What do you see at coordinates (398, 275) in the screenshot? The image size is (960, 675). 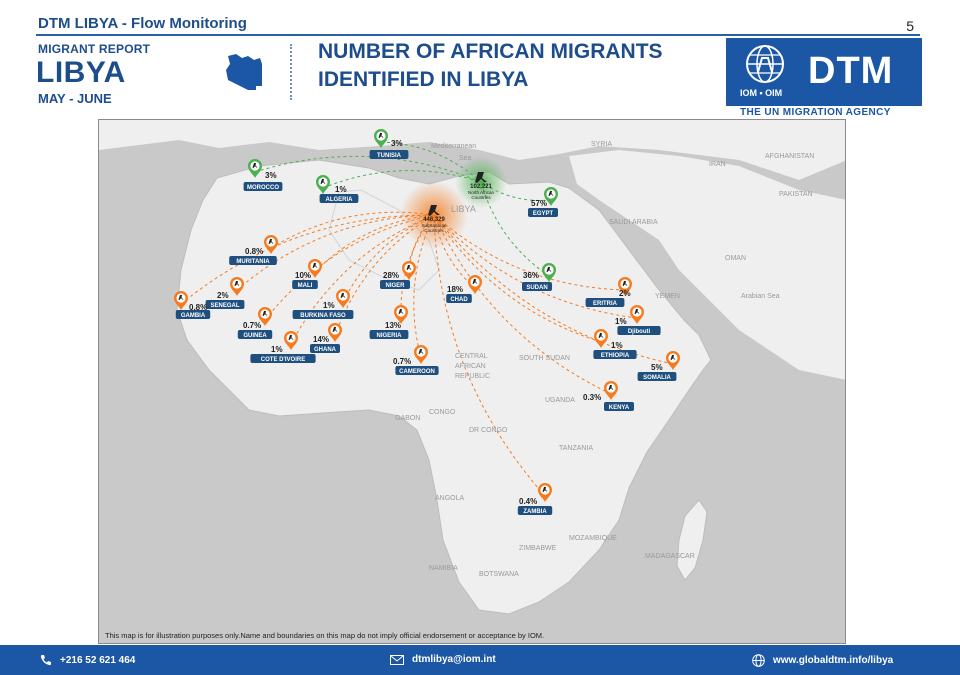 I see `country-marker-niger: 28% NIGER` at bounding box center [398, 275].